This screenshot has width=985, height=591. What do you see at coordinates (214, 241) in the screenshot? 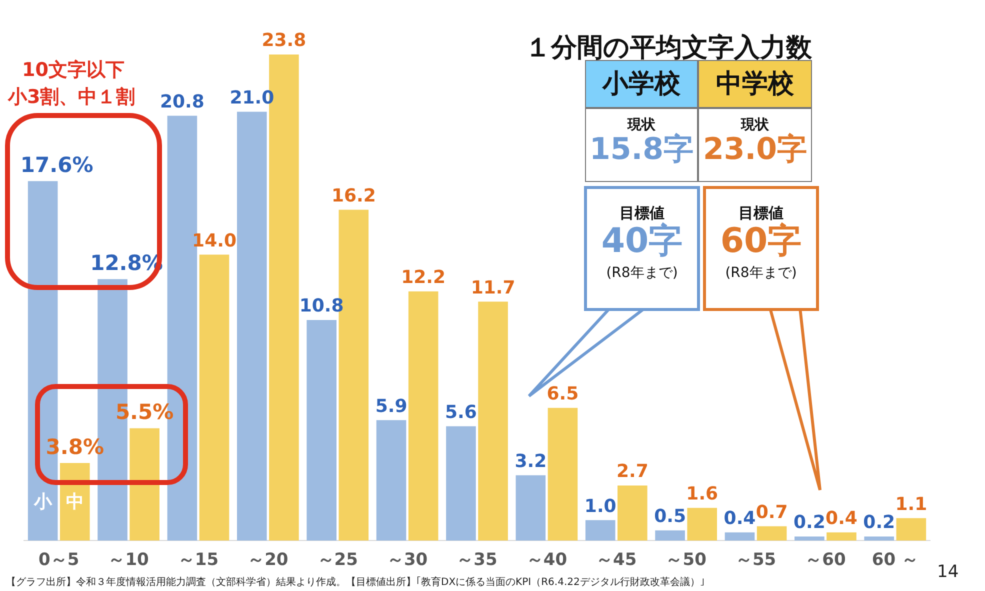
I see `data-label: 14.0` at bounding box center [214, 241].